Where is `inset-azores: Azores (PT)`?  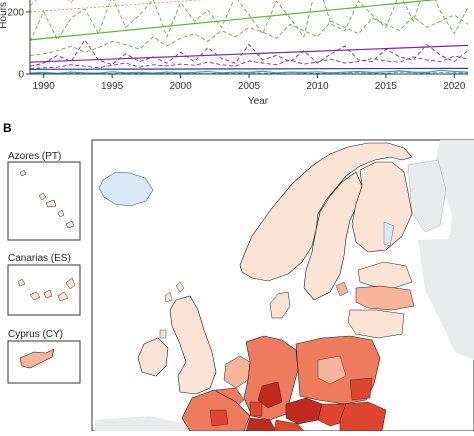 inset-azores: Azores (PT) is located at coordinates (44, 196).